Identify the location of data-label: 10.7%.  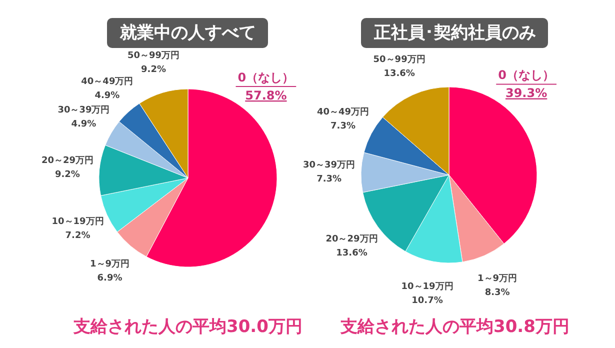
(427, 301).